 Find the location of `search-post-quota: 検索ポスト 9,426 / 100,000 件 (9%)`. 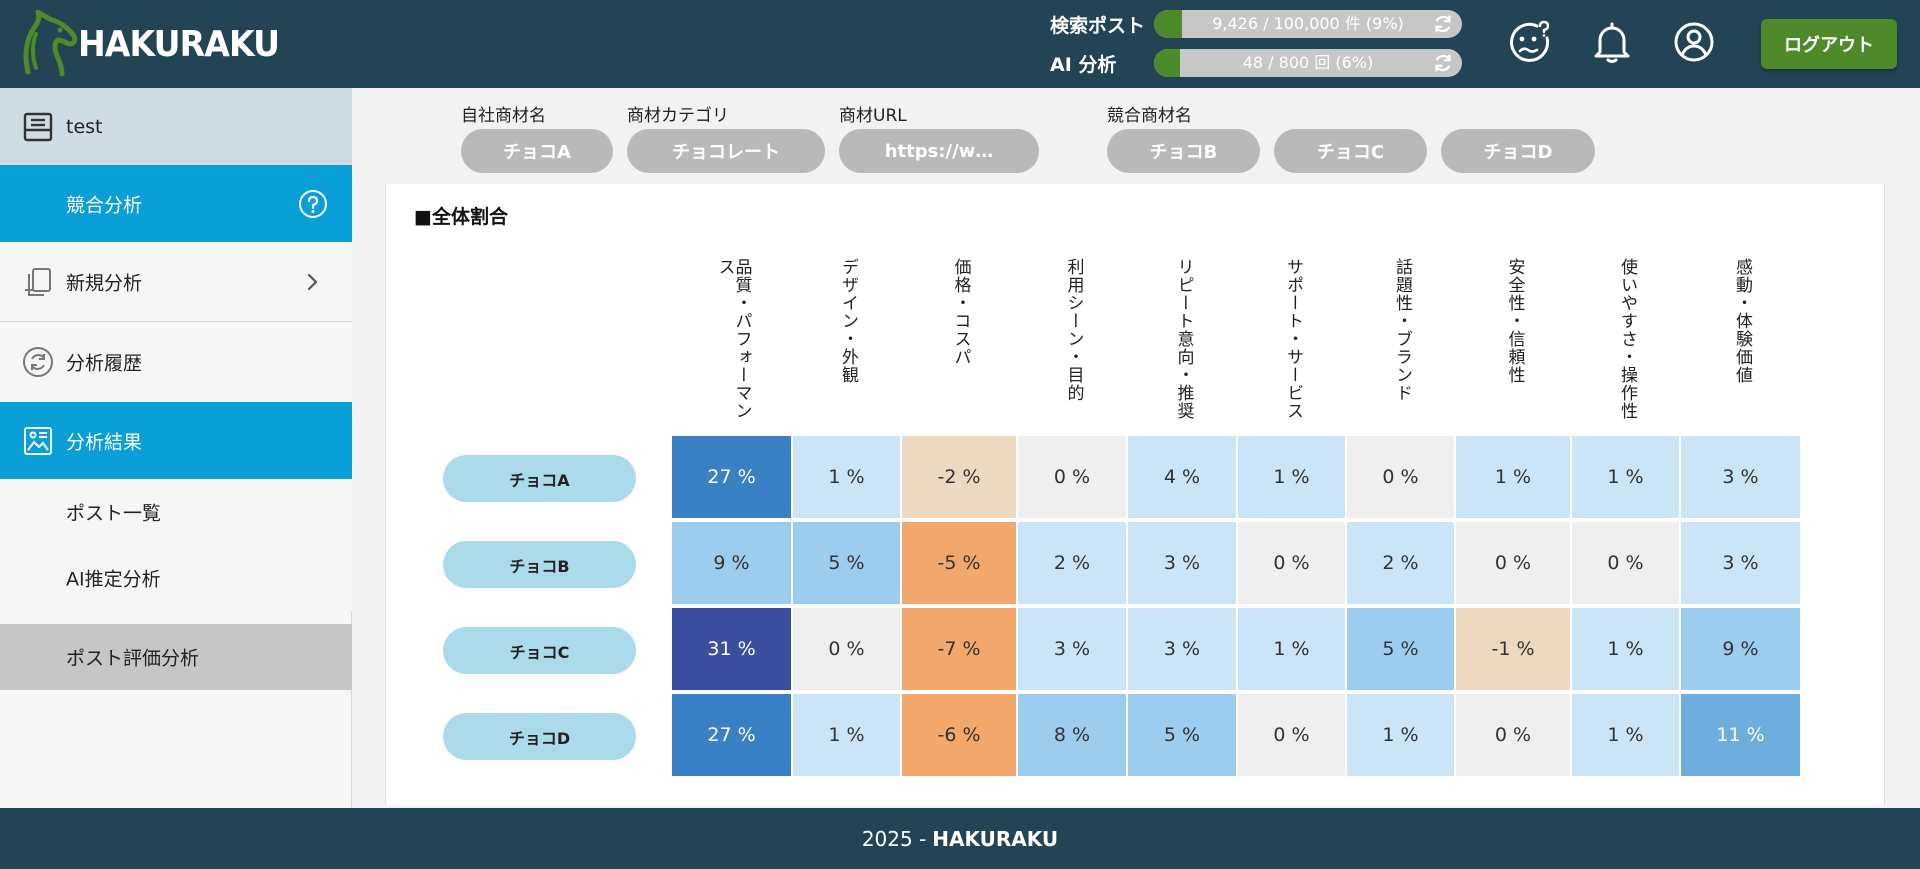

search-post-quota: 検索ポスト 9,426 / 100,000 件 (9%) is located at coordinates (1256, 24).